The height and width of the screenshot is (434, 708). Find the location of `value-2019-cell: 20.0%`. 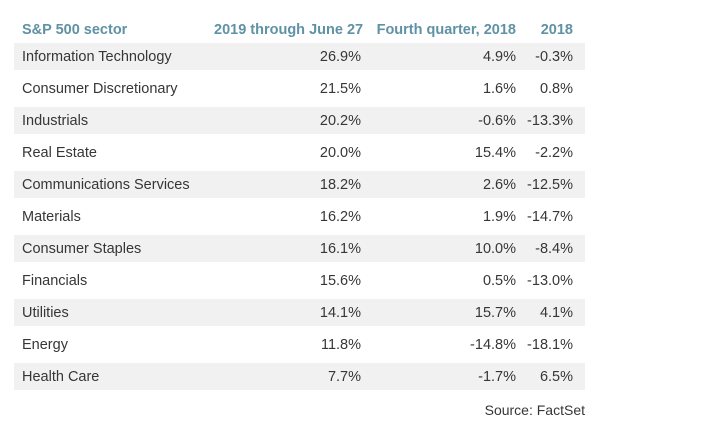

value-2019-cell: 20.0% is located at coordinates (340, 152).